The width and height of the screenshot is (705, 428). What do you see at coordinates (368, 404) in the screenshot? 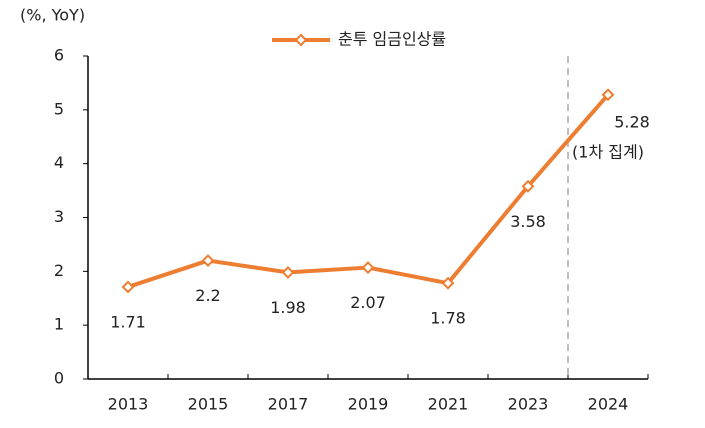
I see `x-tick-label: 2019` at bounding box center [368, 404].